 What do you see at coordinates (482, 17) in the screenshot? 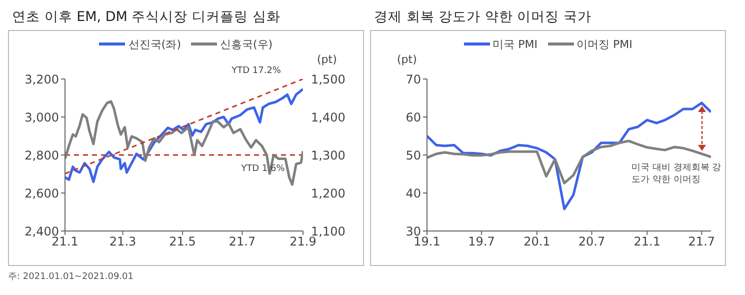
I see `chart-title: 경제 회복 강도가 약한 이머징 국가` at bounding box center [482, 17].